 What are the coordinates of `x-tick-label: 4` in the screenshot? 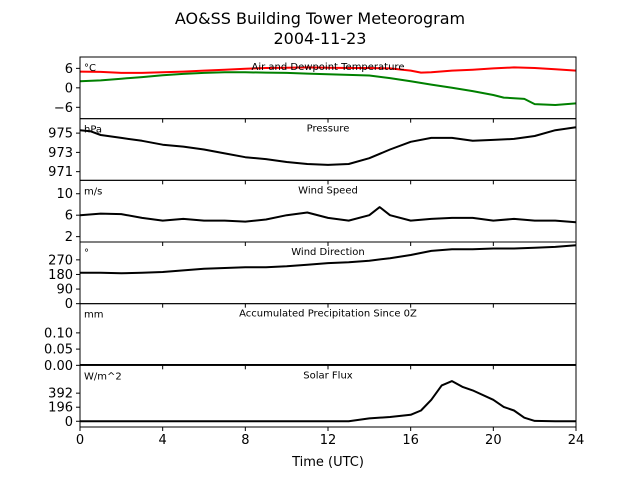 It's located at (163, 440).